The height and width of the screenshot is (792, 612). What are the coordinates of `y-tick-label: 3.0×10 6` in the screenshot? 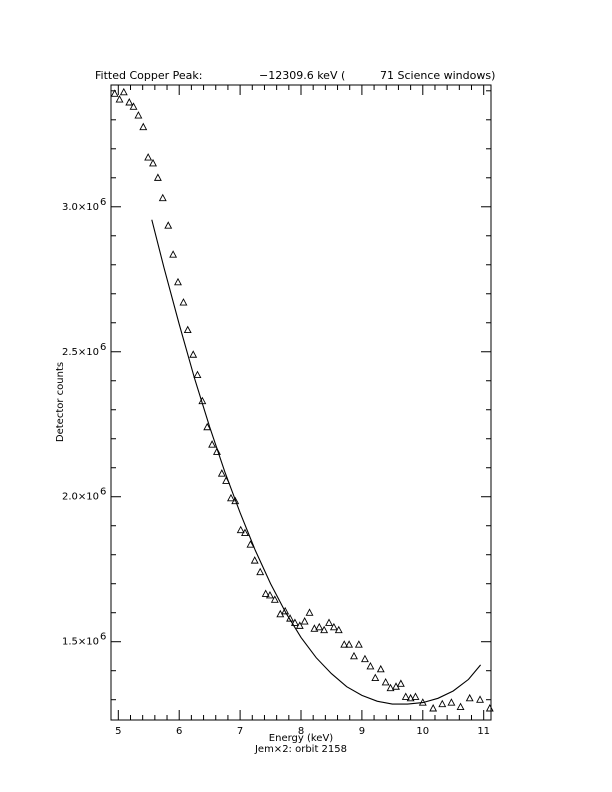 It's located at (84, 205).